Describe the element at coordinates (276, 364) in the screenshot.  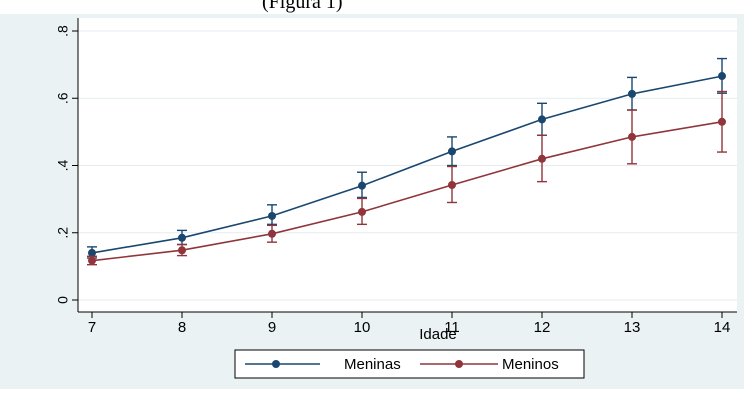
I see `legend-marker-meninas` at that location.